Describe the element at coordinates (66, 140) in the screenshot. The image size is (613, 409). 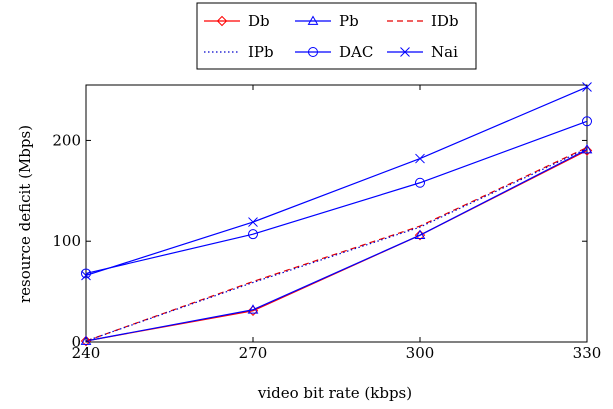
I see `y-tick-label: 200` at that location.